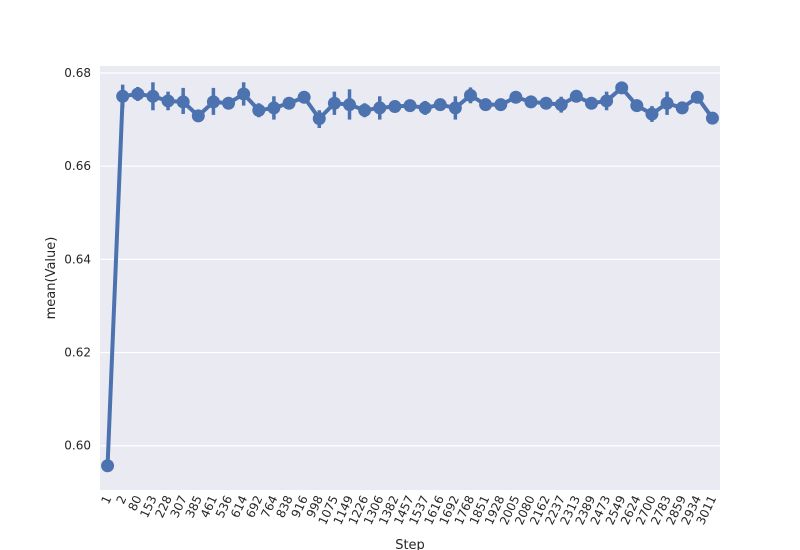  I want to click on y-tick-label: 0.68, so click(77, 73).